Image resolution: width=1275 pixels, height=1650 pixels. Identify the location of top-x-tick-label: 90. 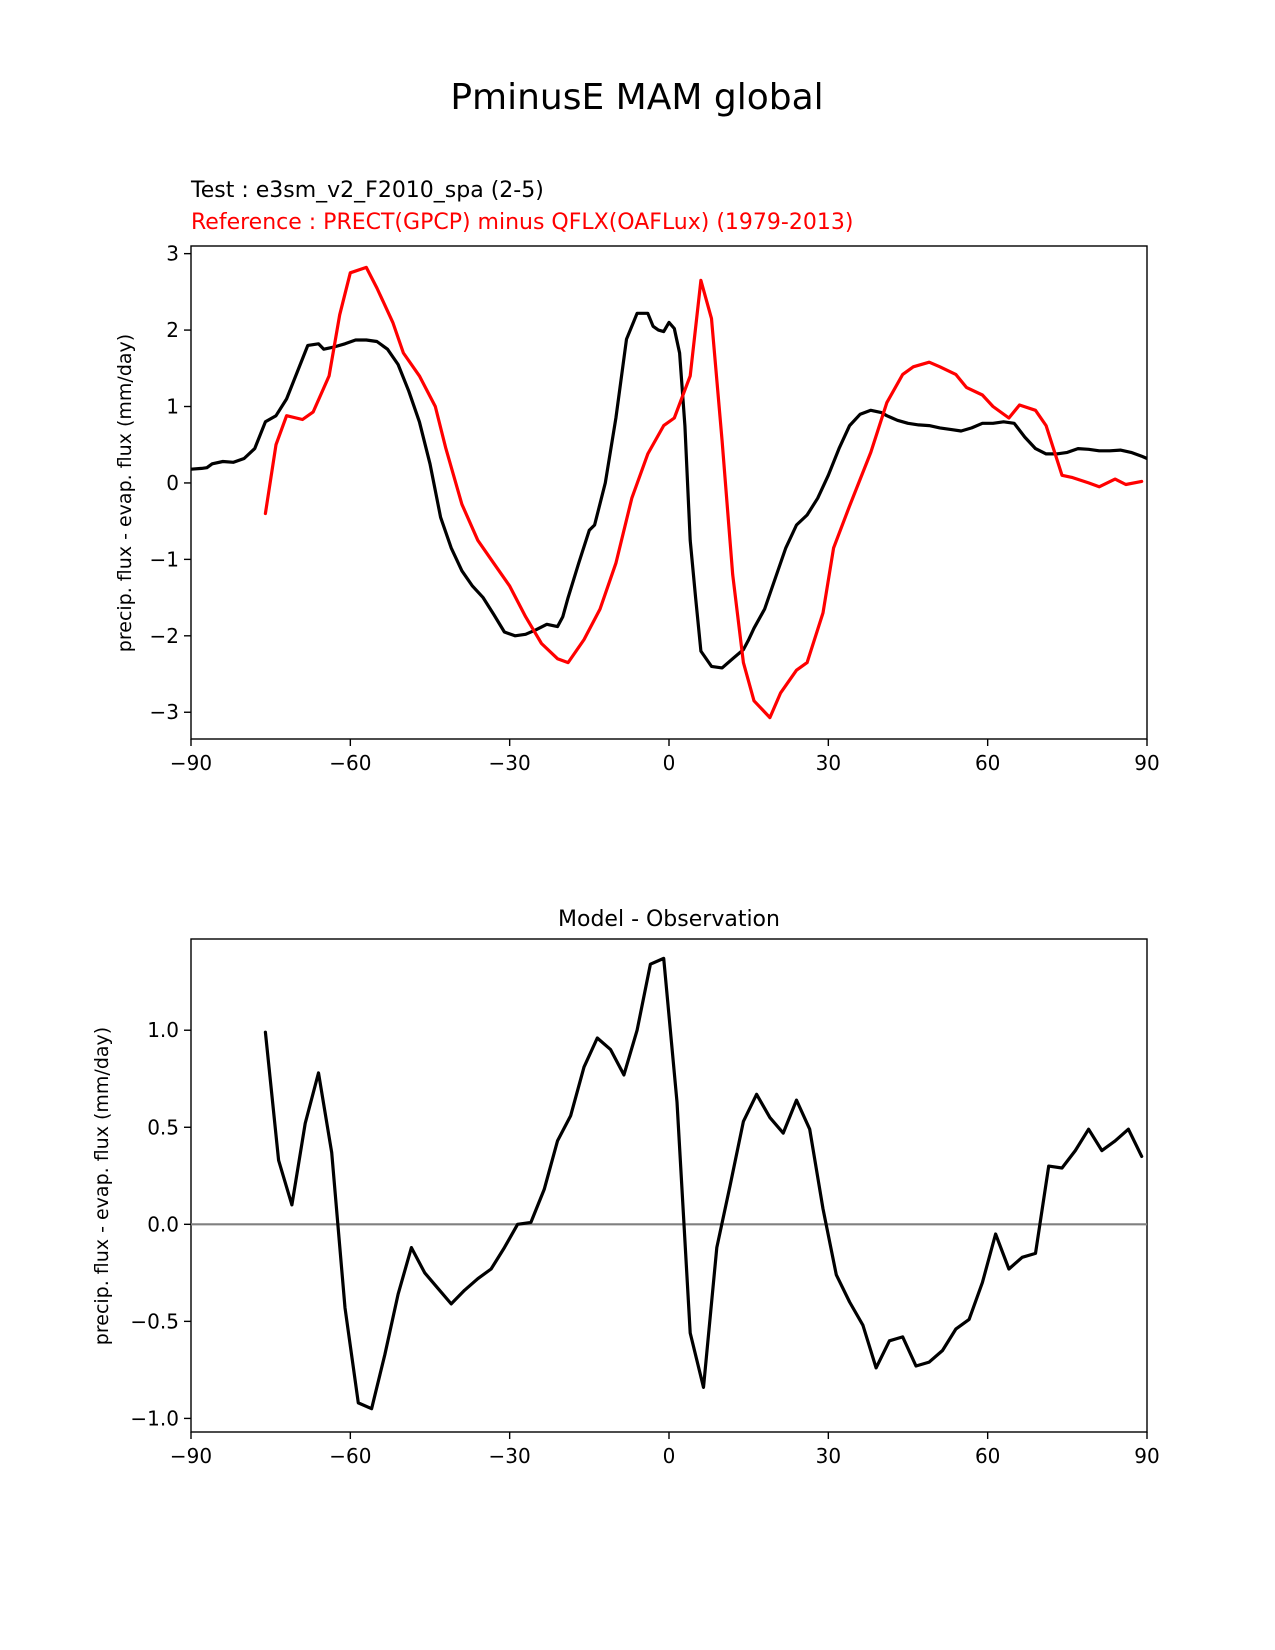
(1146, 763).